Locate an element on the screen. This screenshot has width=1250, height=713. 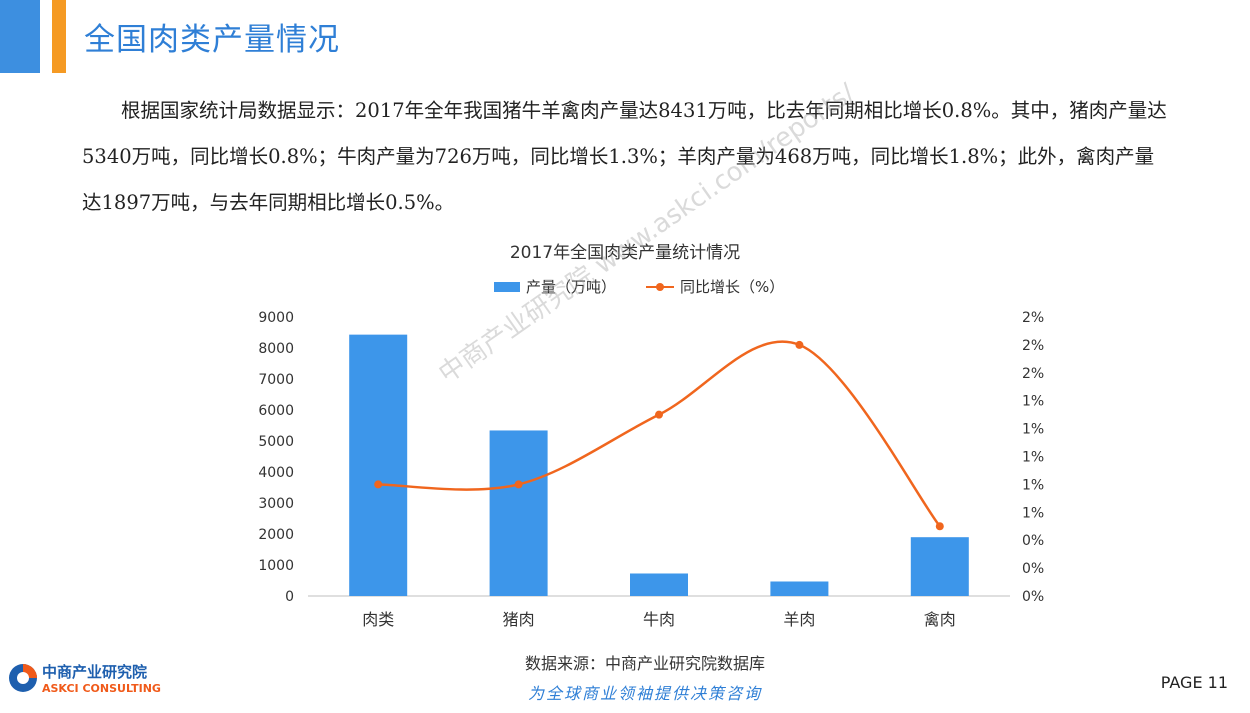
y-left-tick-label: 9000 is located at coordinates (276, 318).